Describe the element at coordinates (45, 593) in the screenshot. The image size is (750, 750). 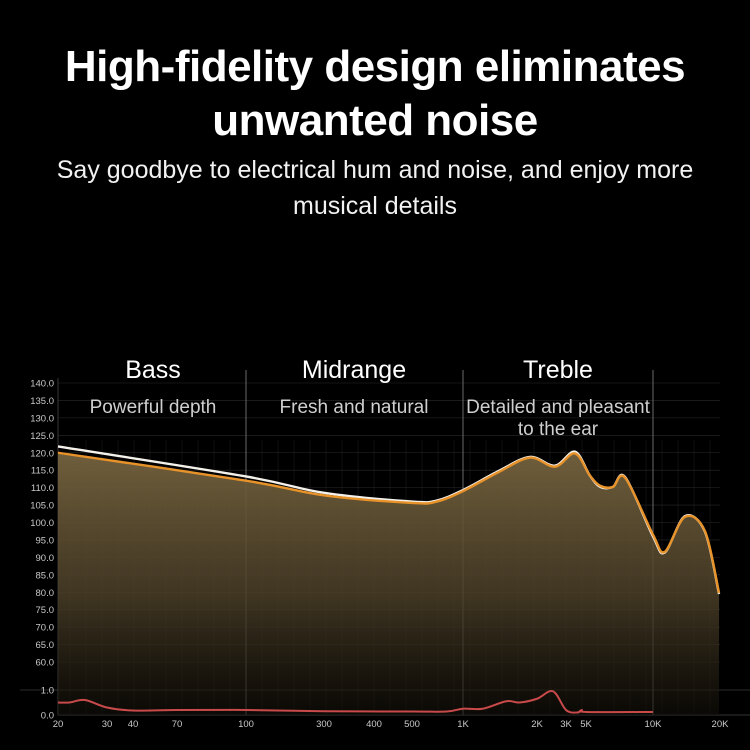
I see `y-tick-label: 80.0` at that location.